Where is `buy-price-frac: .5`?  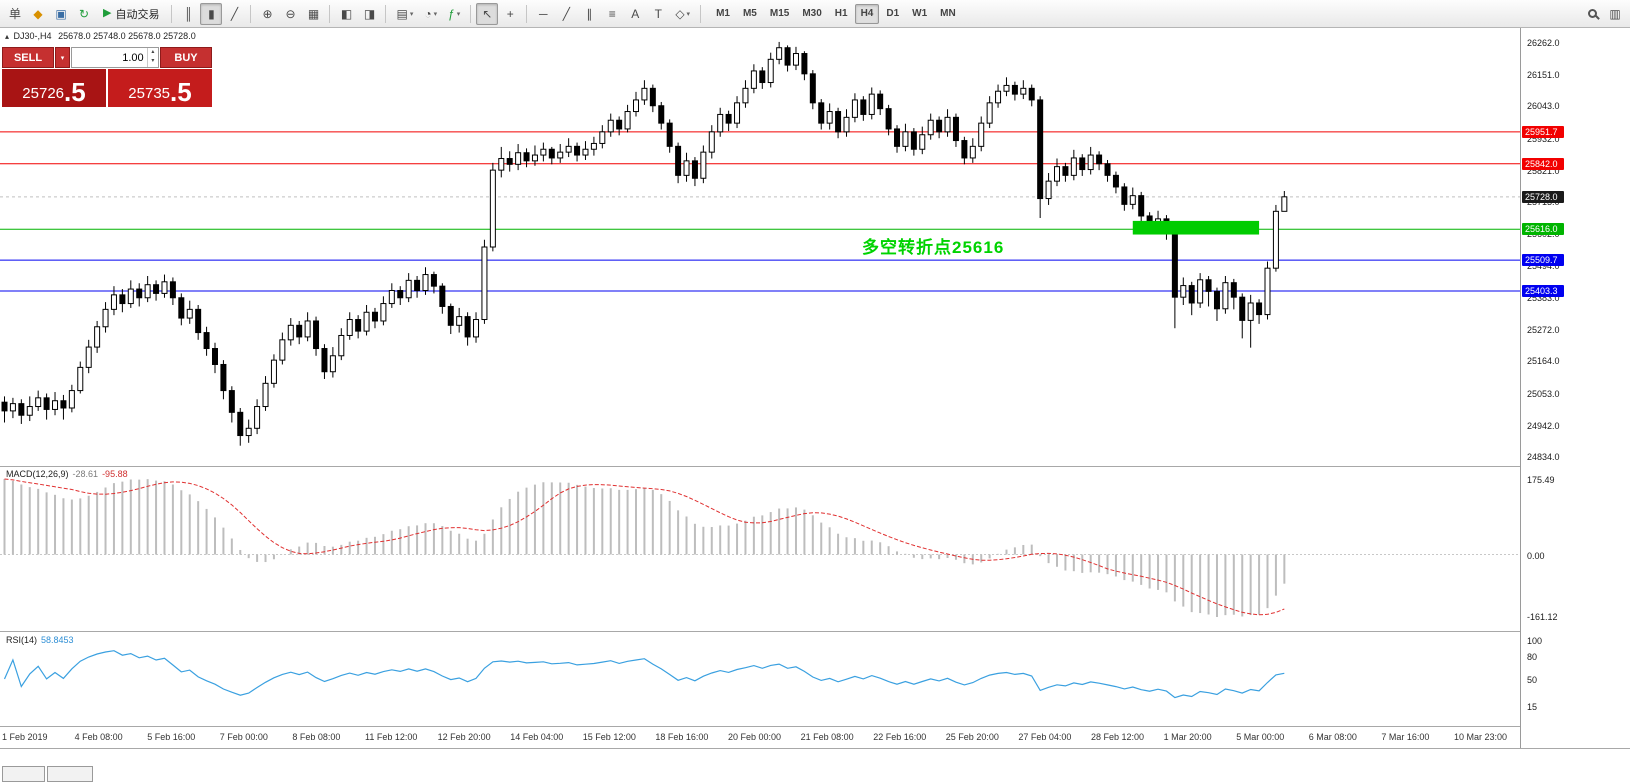 buy-price-frac: .5 is located at coordinates (181, 92).